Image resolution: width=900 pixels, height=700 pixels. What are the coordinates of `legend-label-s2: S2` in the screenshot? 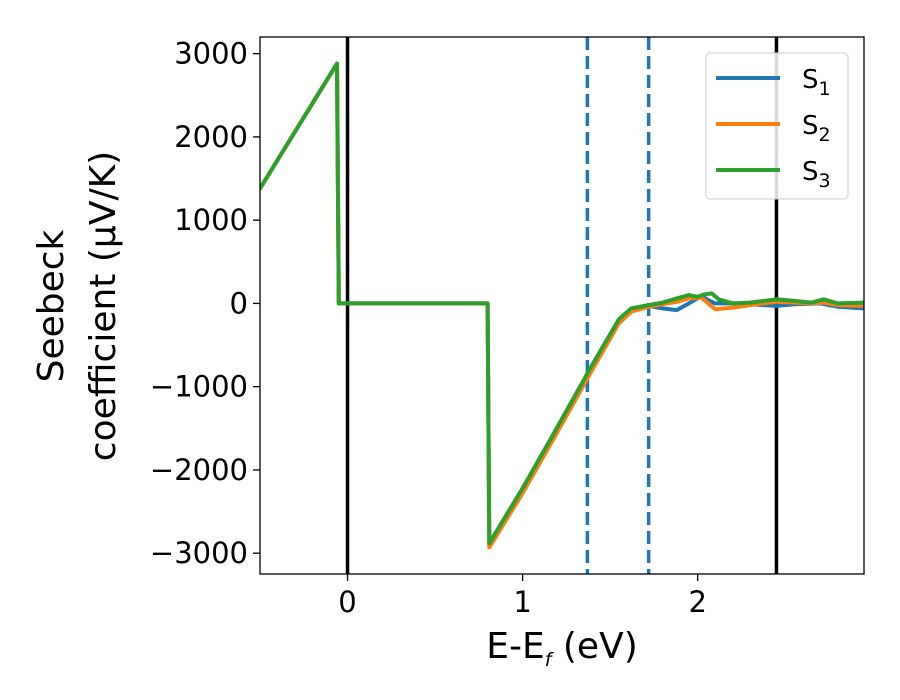 It's located at (816, 128).